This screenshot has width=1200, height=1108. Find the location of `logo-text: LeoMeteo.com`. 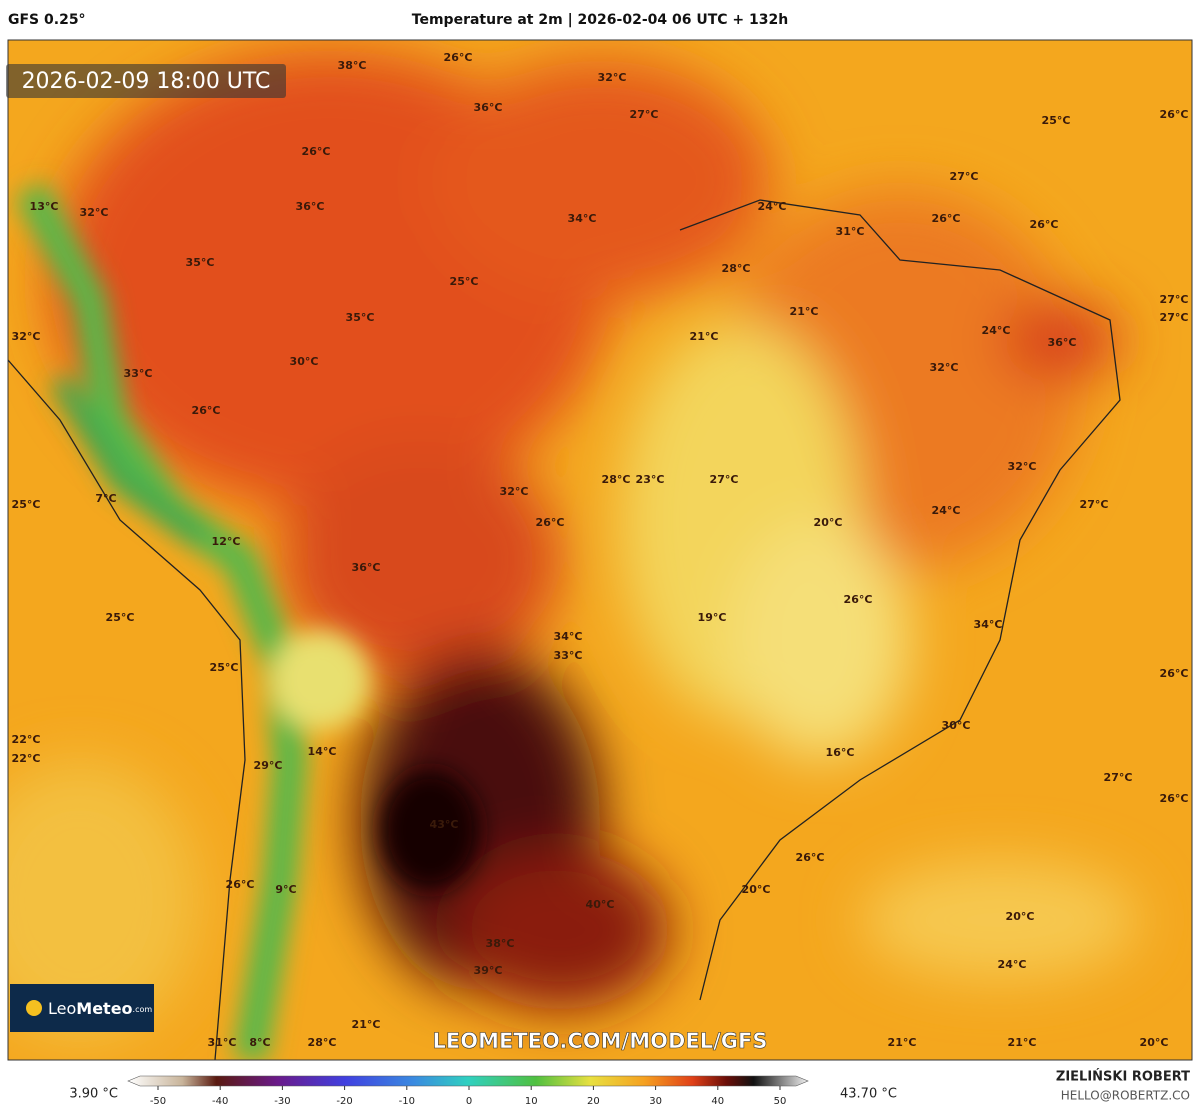

logo-text: LeoMeteo.com is located at coordinates (100, 1008).